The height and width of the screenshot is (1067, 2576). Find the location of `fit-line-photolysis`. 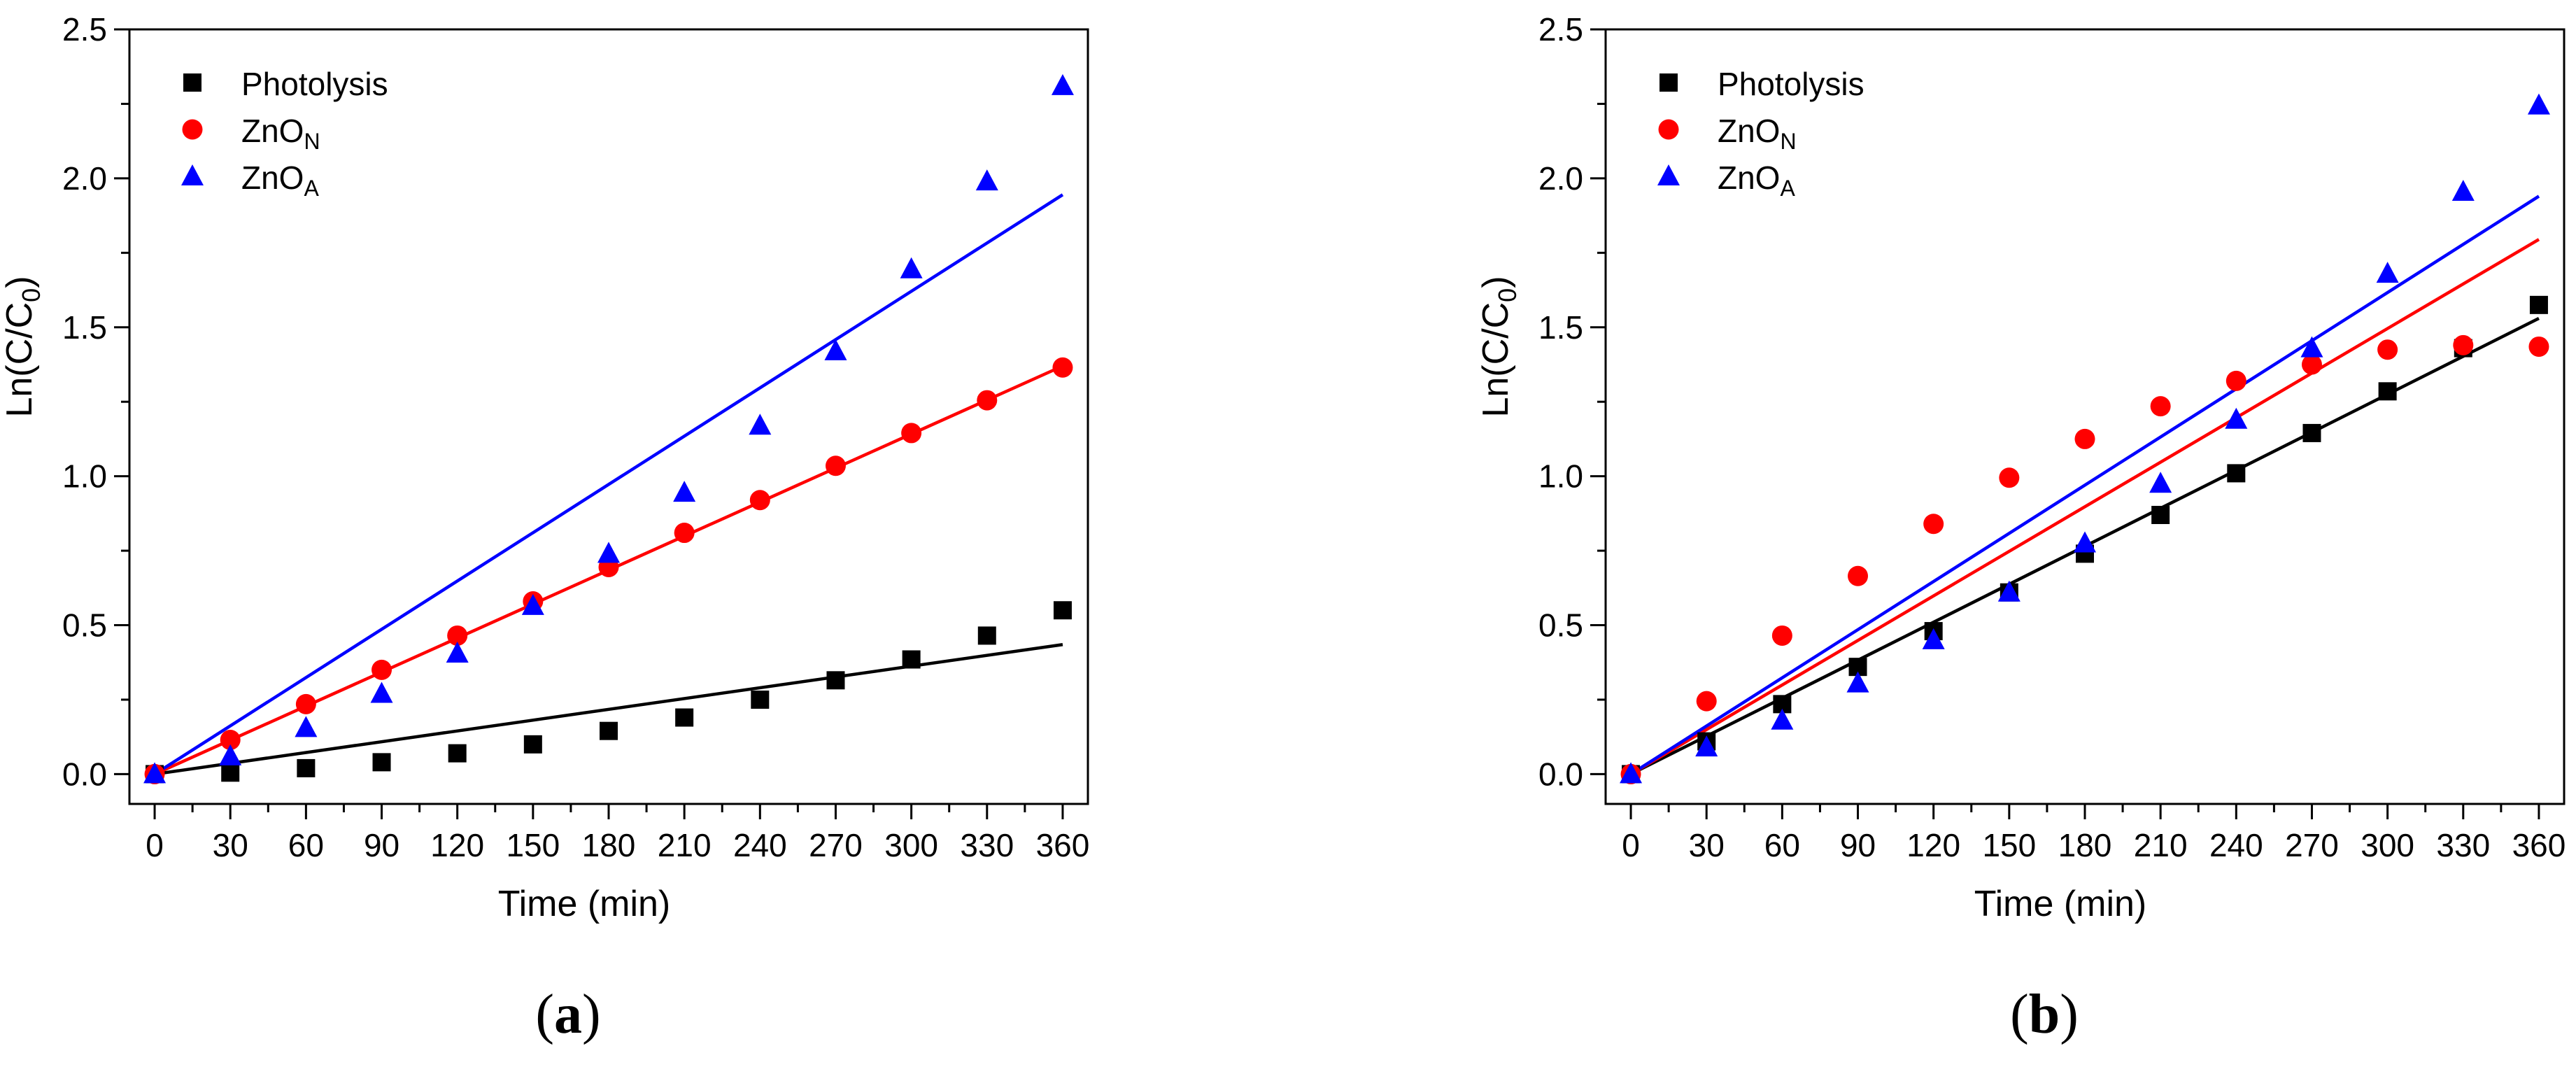

fit-line-photolysis is located at coordinates (608, 709).